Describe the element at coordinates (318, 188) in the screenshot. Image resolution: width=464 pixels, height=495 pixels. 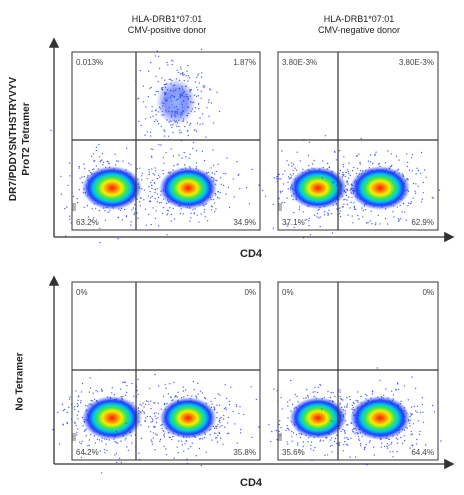
I see `population-density` at that location.